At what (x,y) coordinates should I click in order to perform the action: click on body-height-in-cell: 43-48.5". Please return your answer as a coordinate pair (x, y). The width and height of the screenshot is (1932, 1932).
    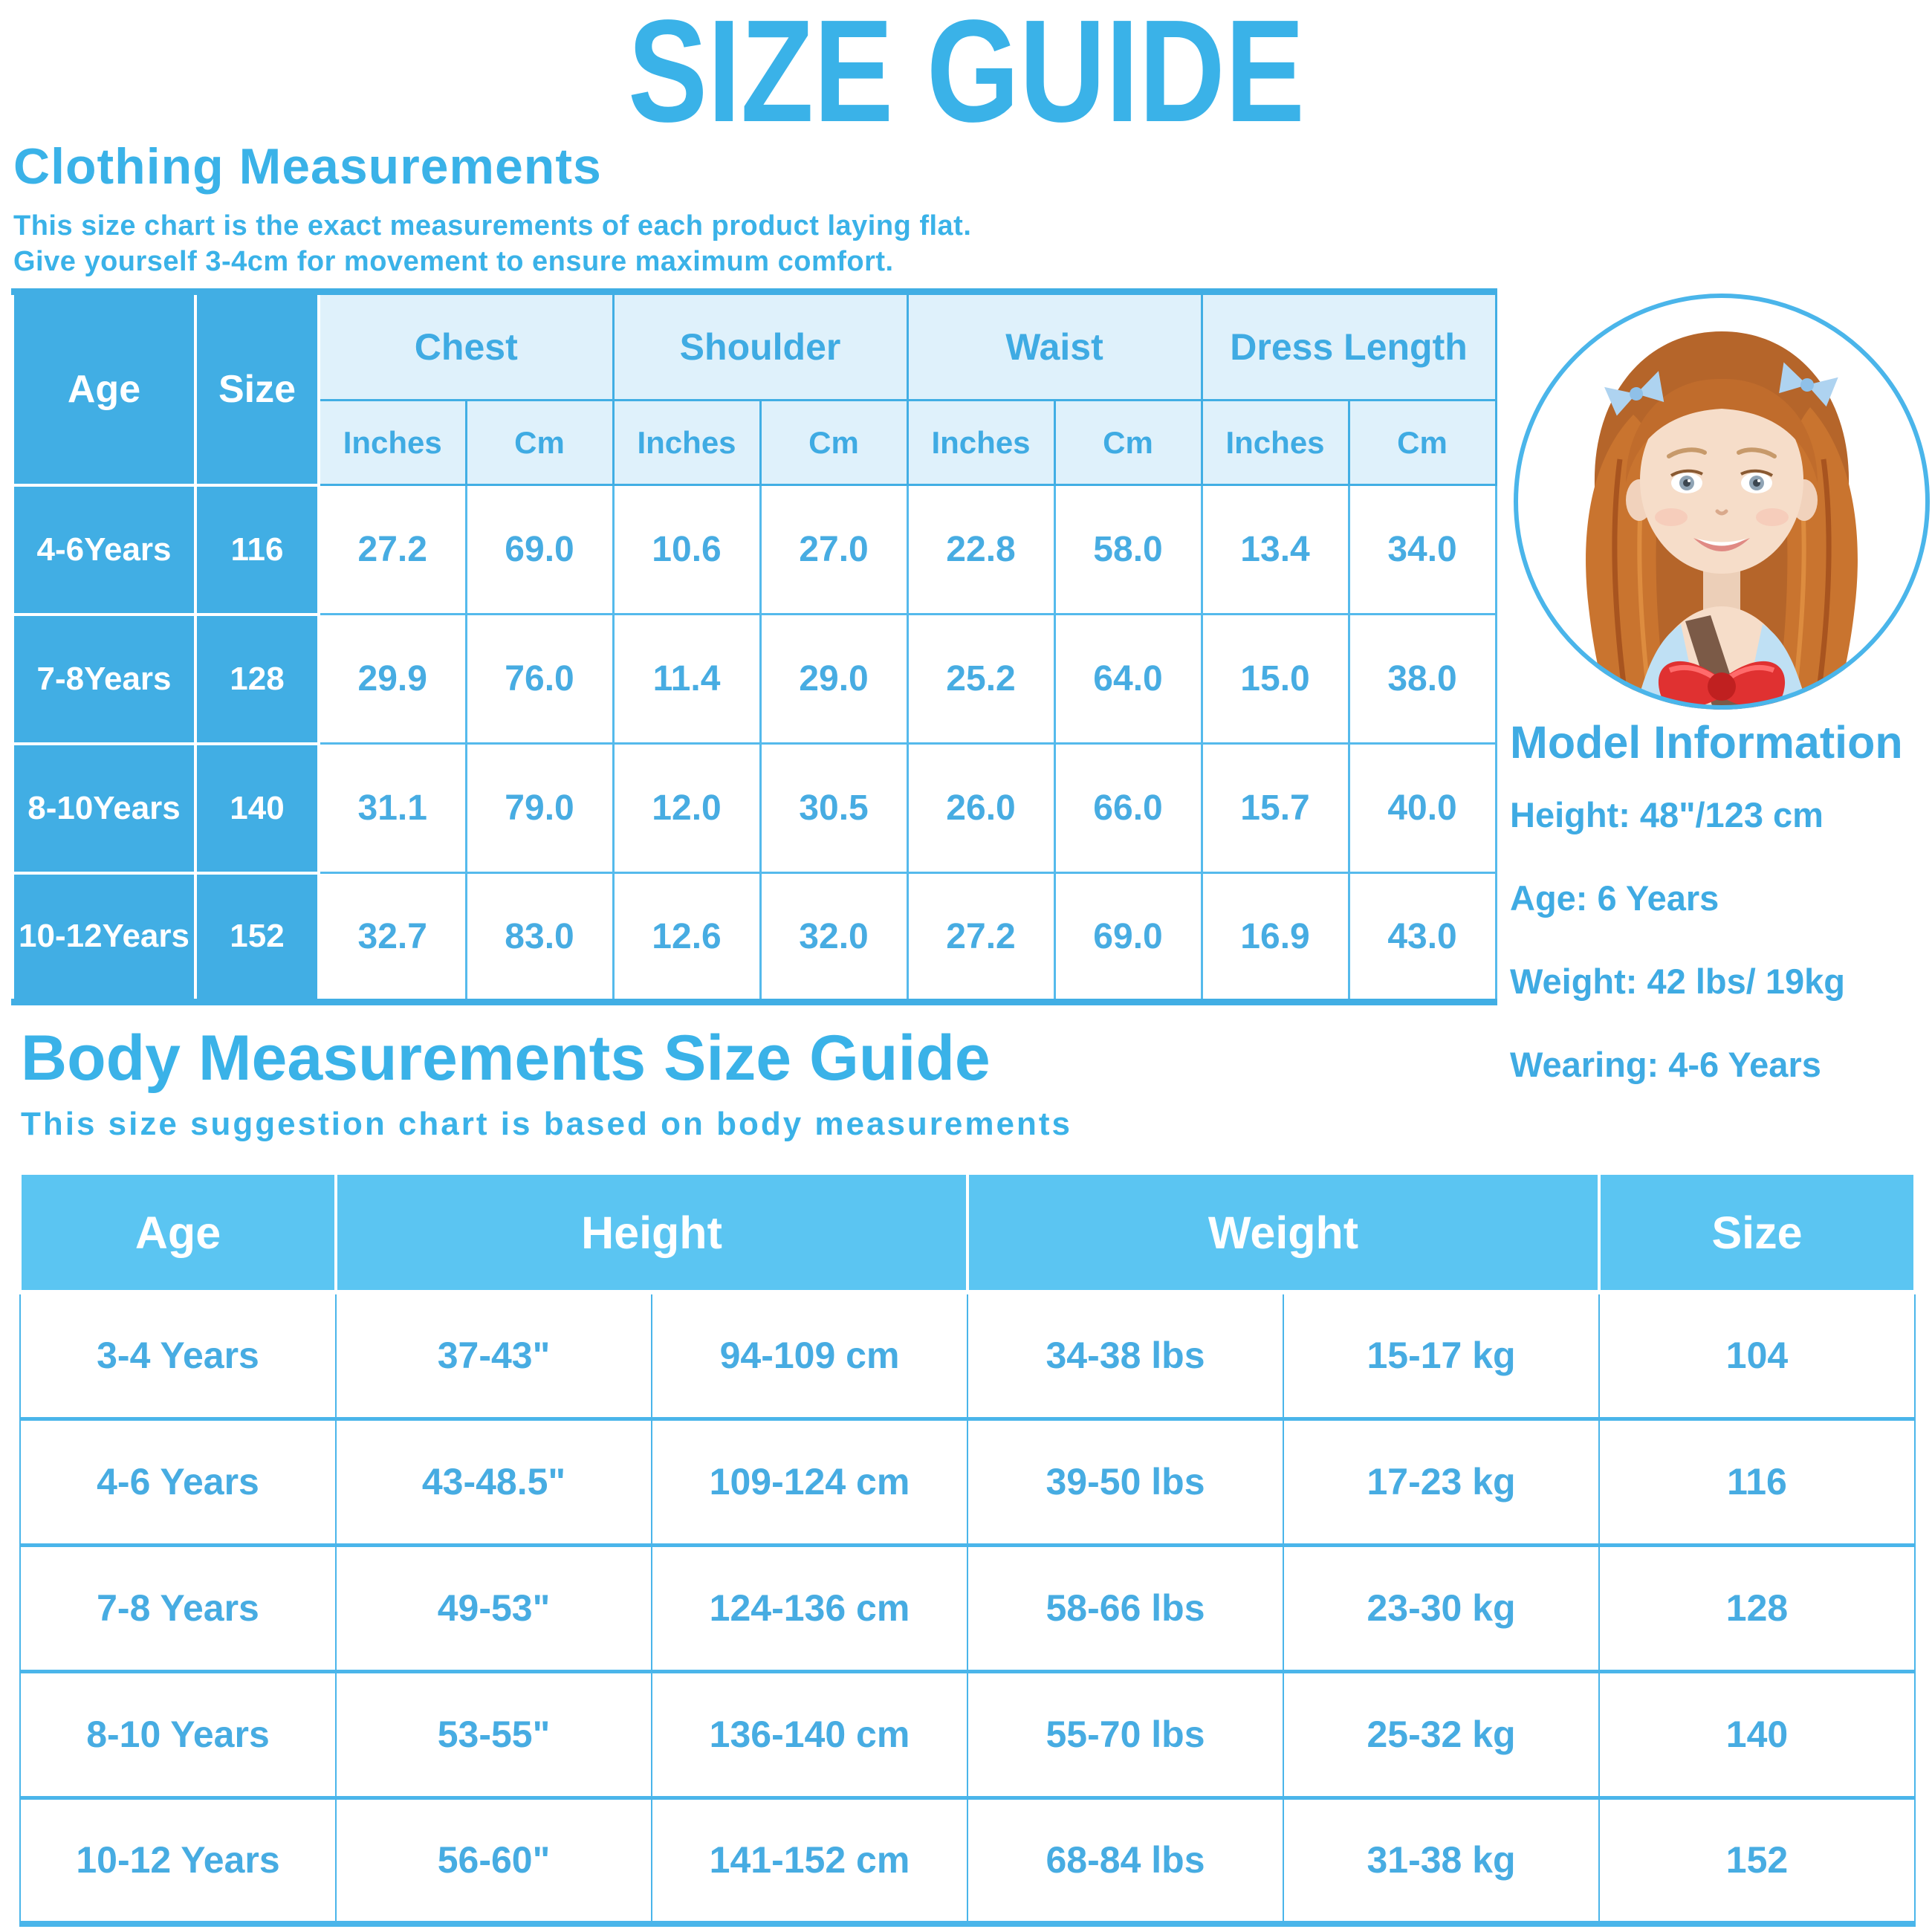
    Looking at the image, I should click on (493, 1481).